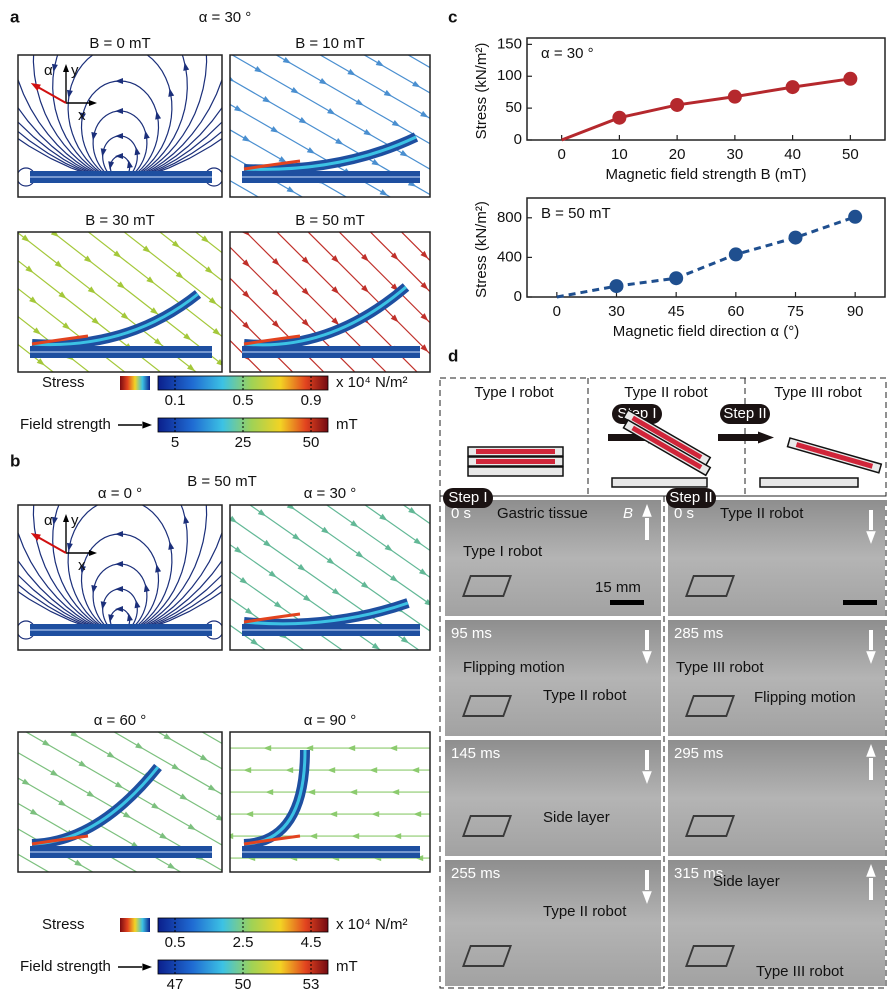  What do you see at coordinates (82, 565) in the screenshot?
I see `inset-label: x` at bounding box center [82, 565].